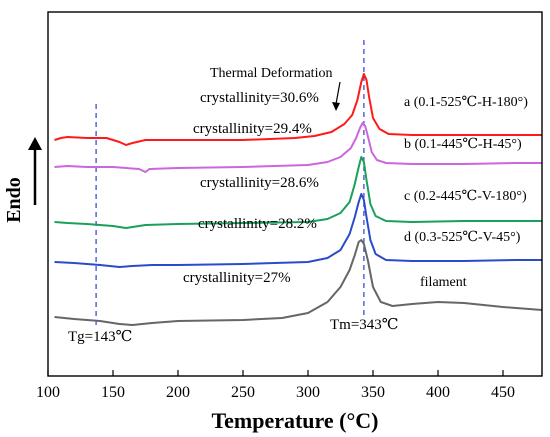  What do you see at coordinates (113, 392) in the screenshot?
I see `x-tick-label: 150` at bounding box center [113, 392].